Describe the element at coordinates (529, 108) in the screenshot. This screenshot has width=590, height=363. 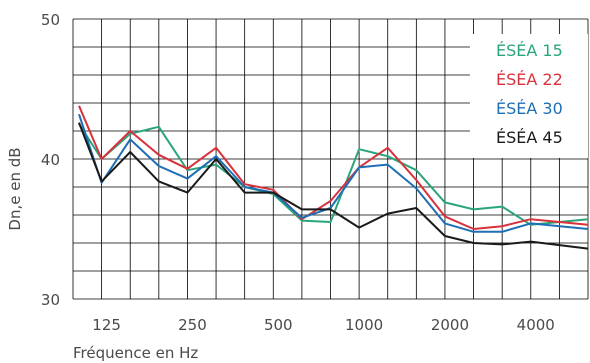
I see `legend-label--s-a-30: ÉSÉA 30` at that location.